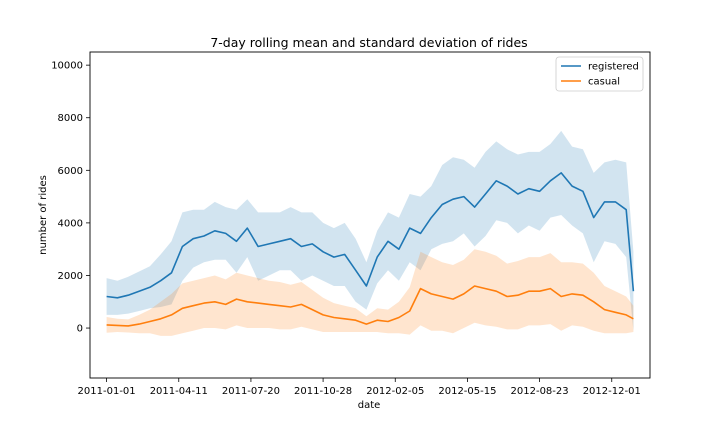 This screenshot has height=432, width=720. Describe the element at coordinates (70, 171) in the screenshot. I see `y-tick-label: 6000` at that location.